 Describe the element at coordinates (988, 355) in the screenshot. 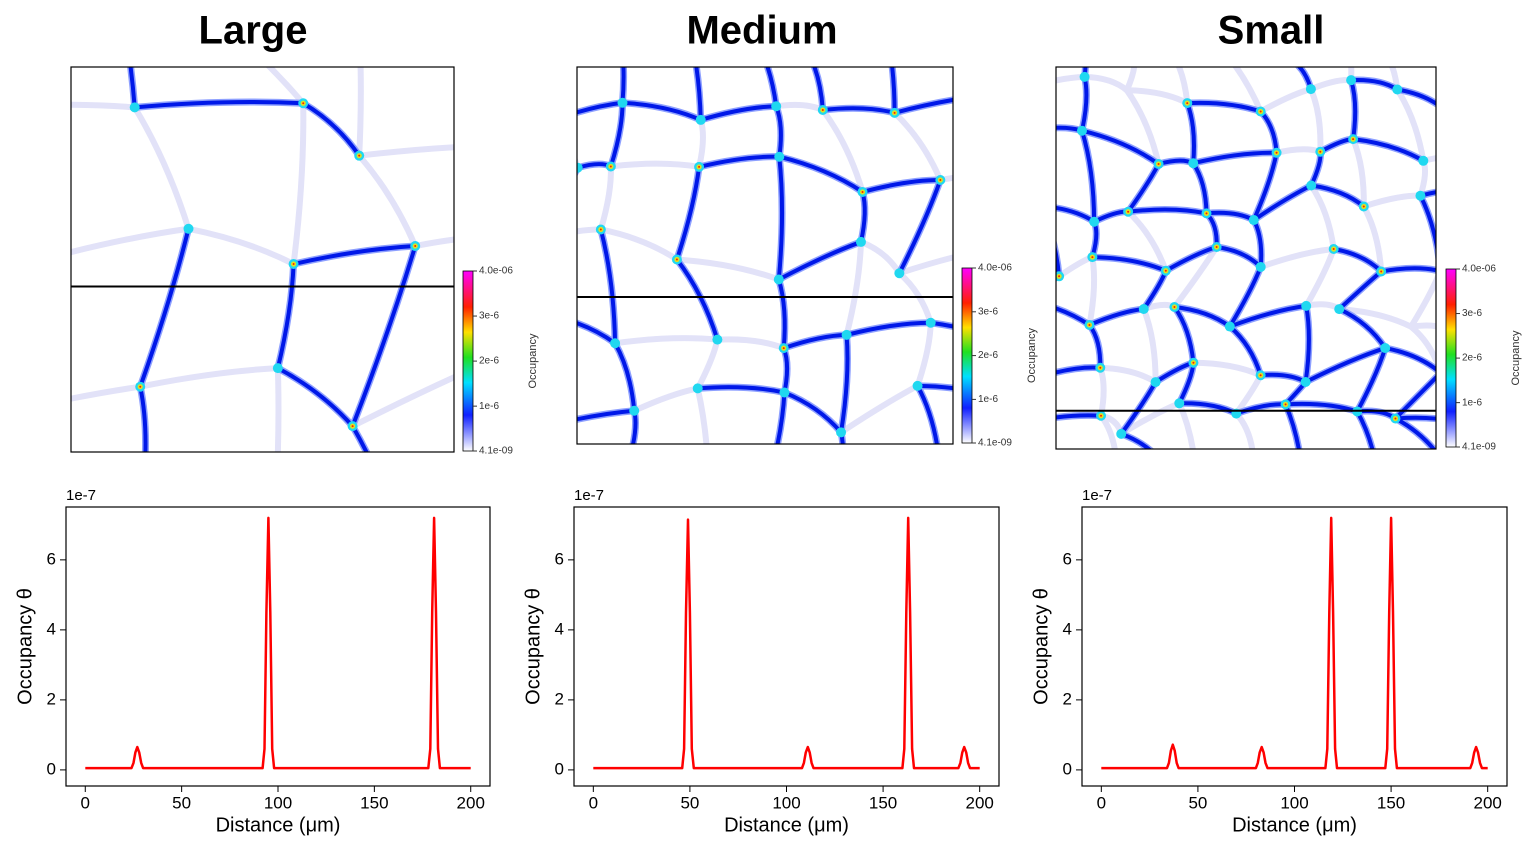

I see `colorbar-tick-label: 2e-6` at that location.